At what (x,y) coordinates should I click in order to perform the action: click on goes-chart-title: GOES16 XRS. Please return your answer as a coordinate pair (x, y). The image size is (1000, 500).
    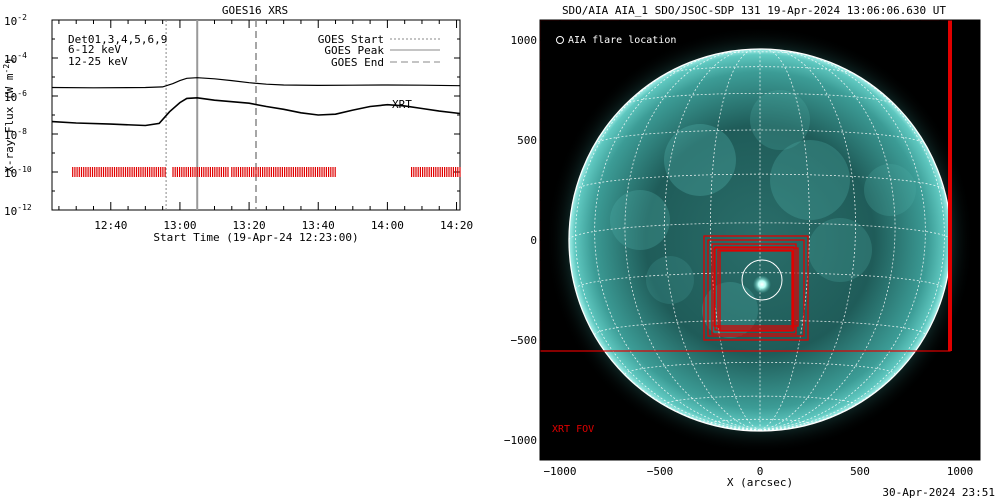
    Looking at the image, I should click on (255, 10).